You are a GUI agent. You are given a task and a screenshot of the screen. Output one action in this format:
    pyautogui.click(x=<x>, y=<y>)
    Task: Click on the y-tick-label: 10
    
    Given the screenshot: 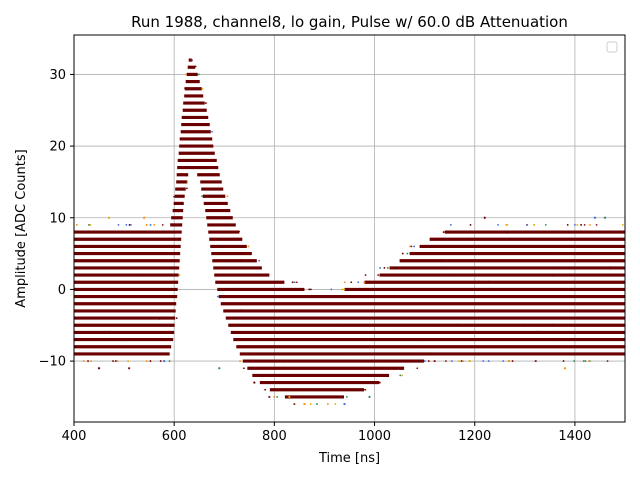 What is the action you would take?
    pyautogui.click(x=57, y=218)
    